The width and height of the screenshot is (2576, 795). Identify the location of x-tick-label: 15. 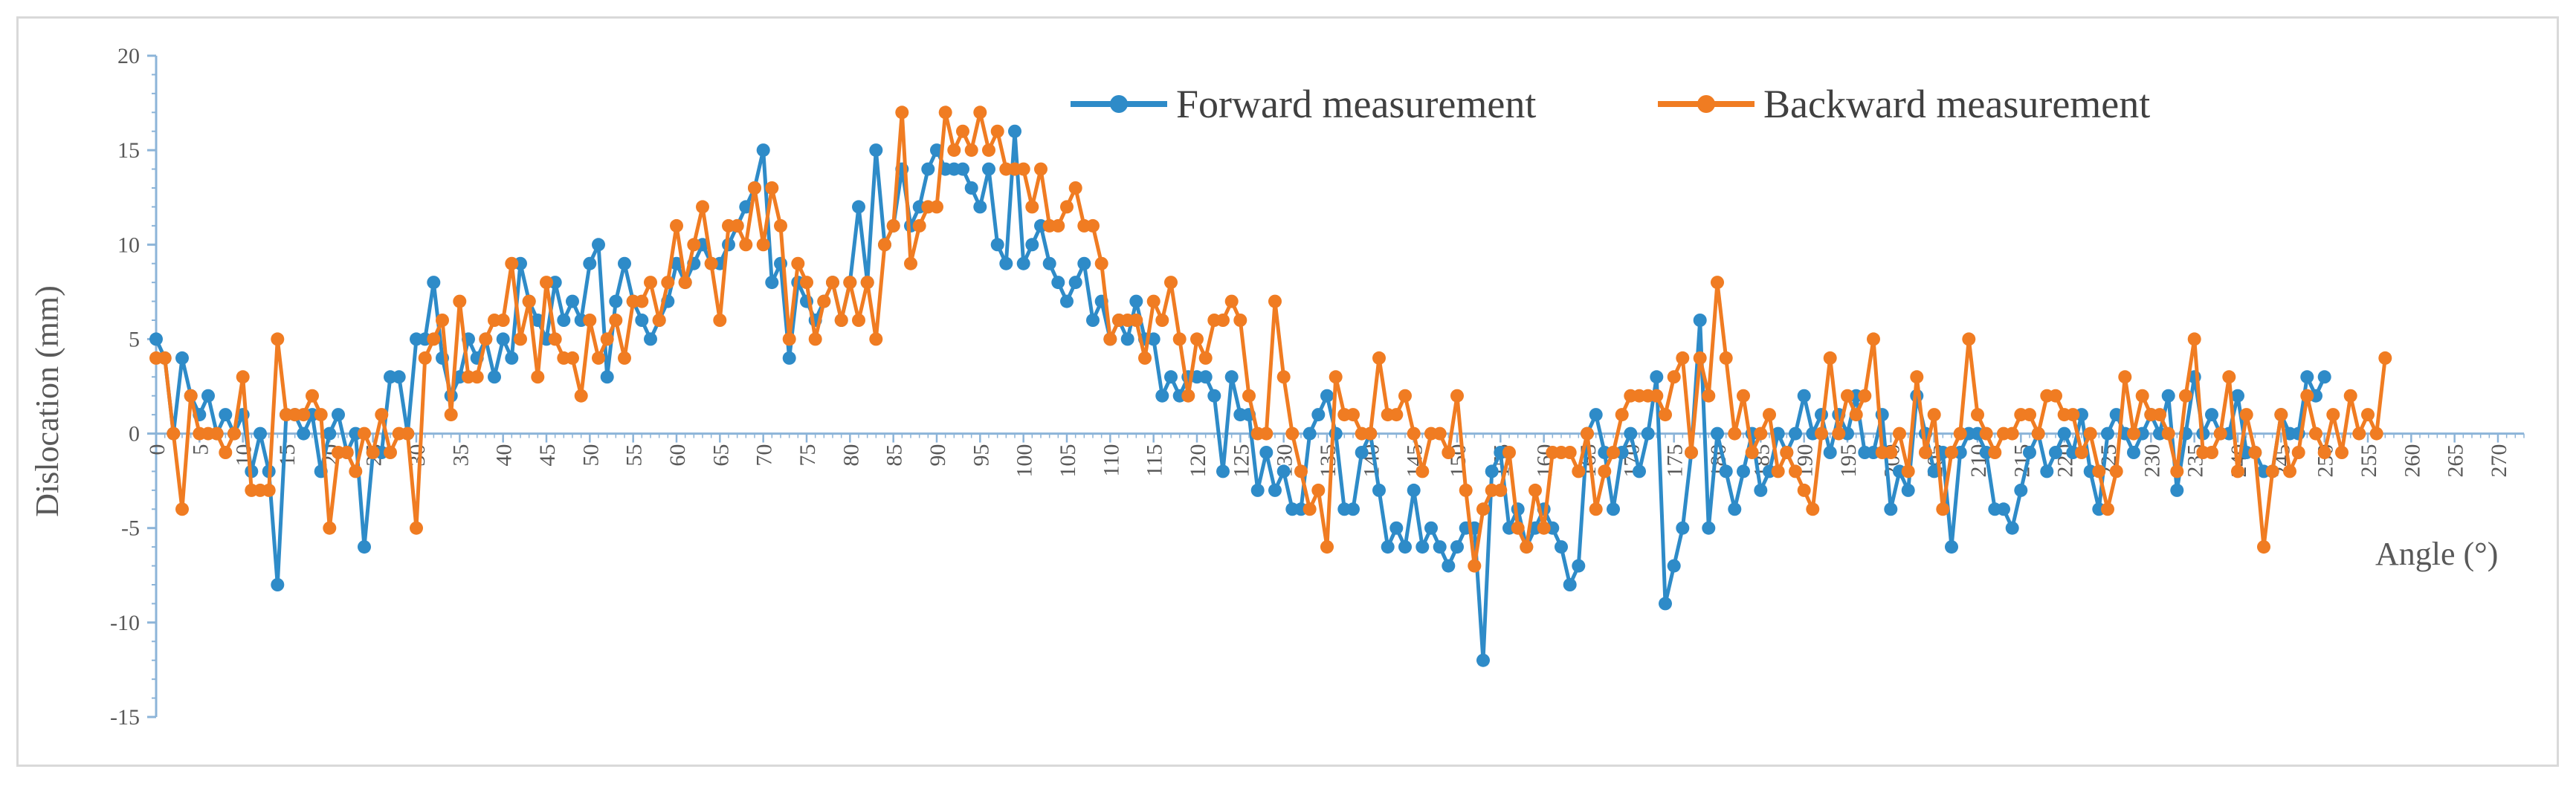
(287, 455).